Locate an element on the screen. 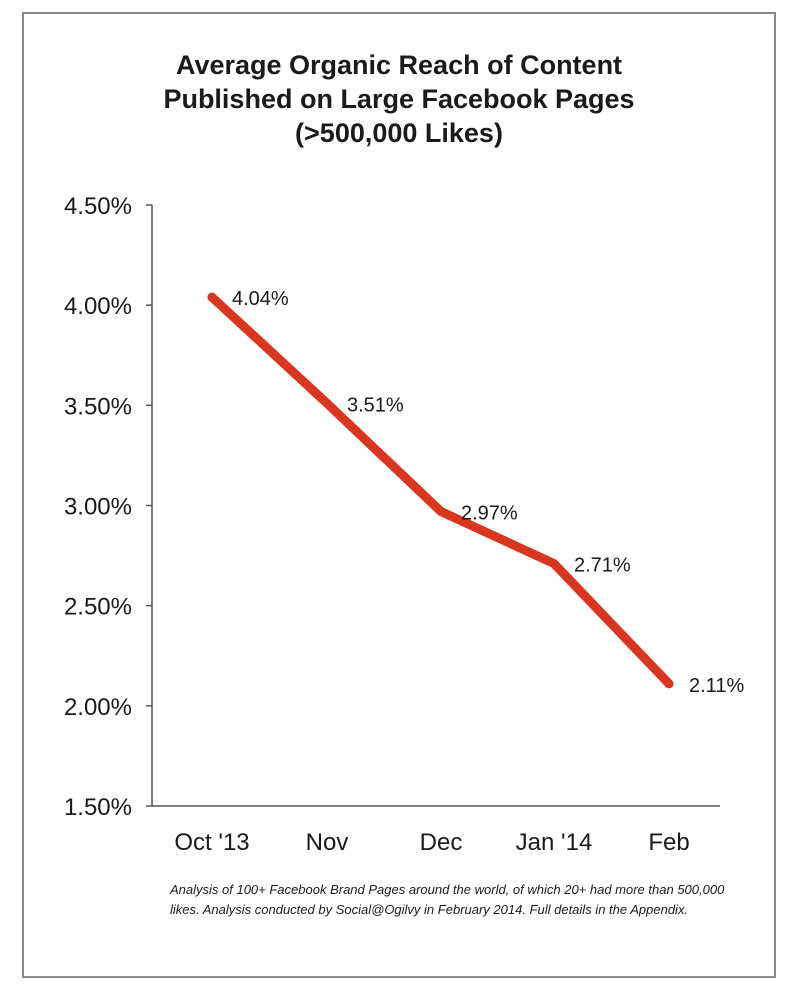 The width and height of the screenshot is (800, 1001). chart-title-line-1: Average Organic Reach of Content is located at coordinates (399, 65).